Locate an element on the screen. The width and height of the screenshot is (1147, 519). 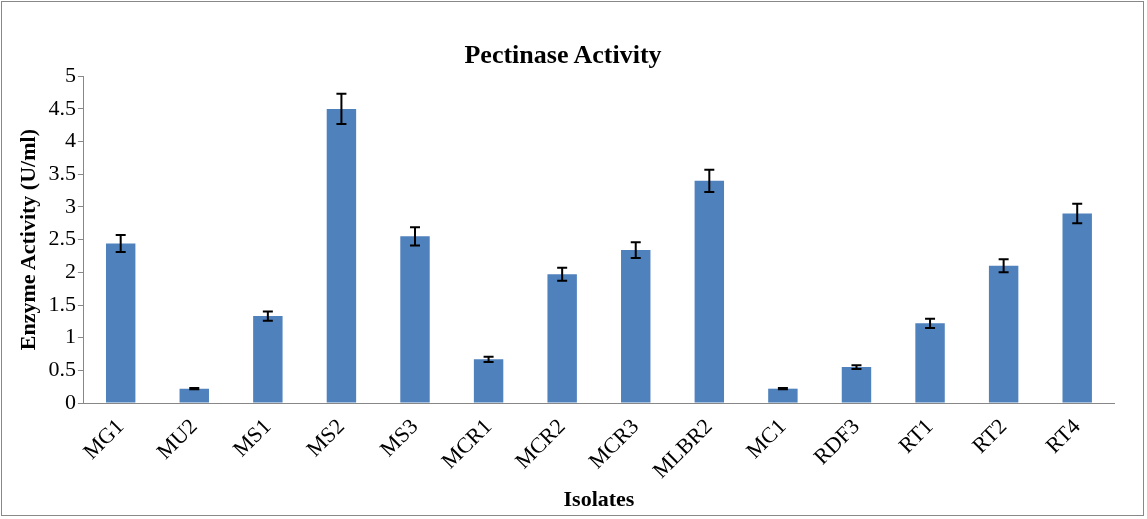
y-tick-label: 2 is located at coordinates (70, 271).